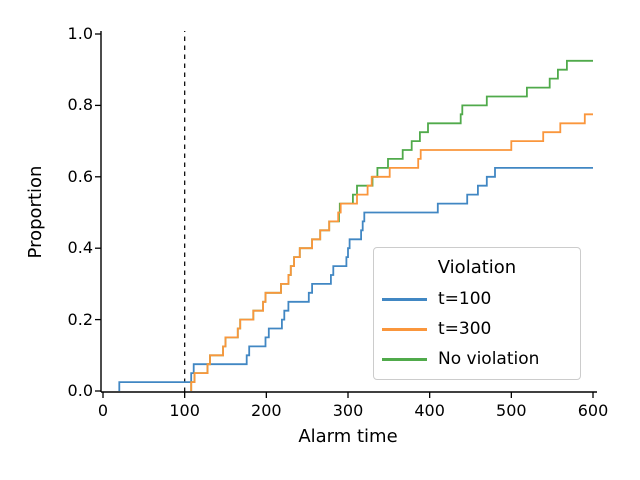 The width and height of the screenshot is (640, 480). Describe the element at coordinates (404, 329) in the screenshot. I see `legend-line-t300` at that location.